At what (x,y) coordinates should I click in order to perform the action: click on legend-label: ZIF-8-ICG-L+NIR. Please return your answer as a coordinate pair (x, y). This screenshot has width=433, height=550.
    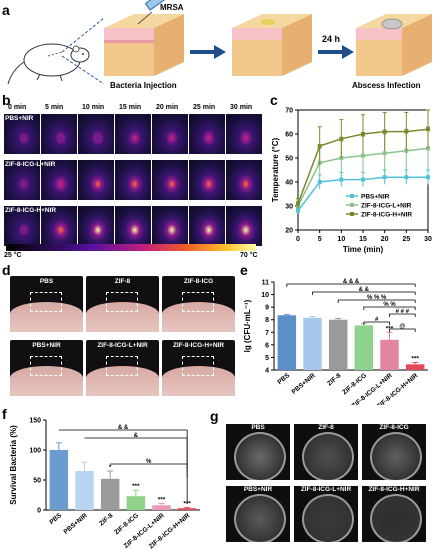
    Looking at the image, I should click on (386, 206).